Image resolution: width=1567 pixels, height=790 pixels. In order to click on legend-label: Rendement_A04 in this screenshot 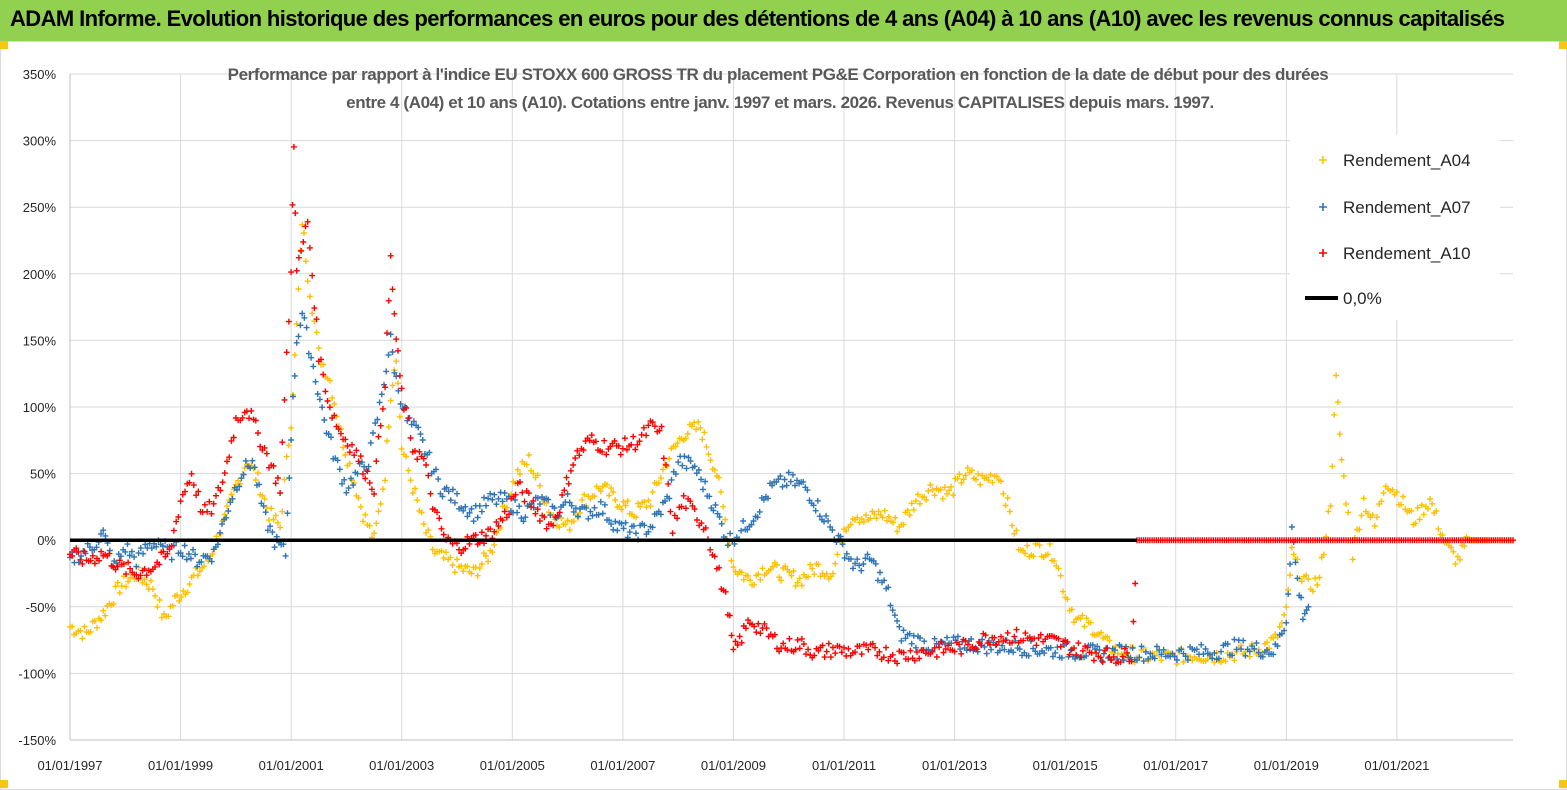, I will do `click(1407, 160)`.